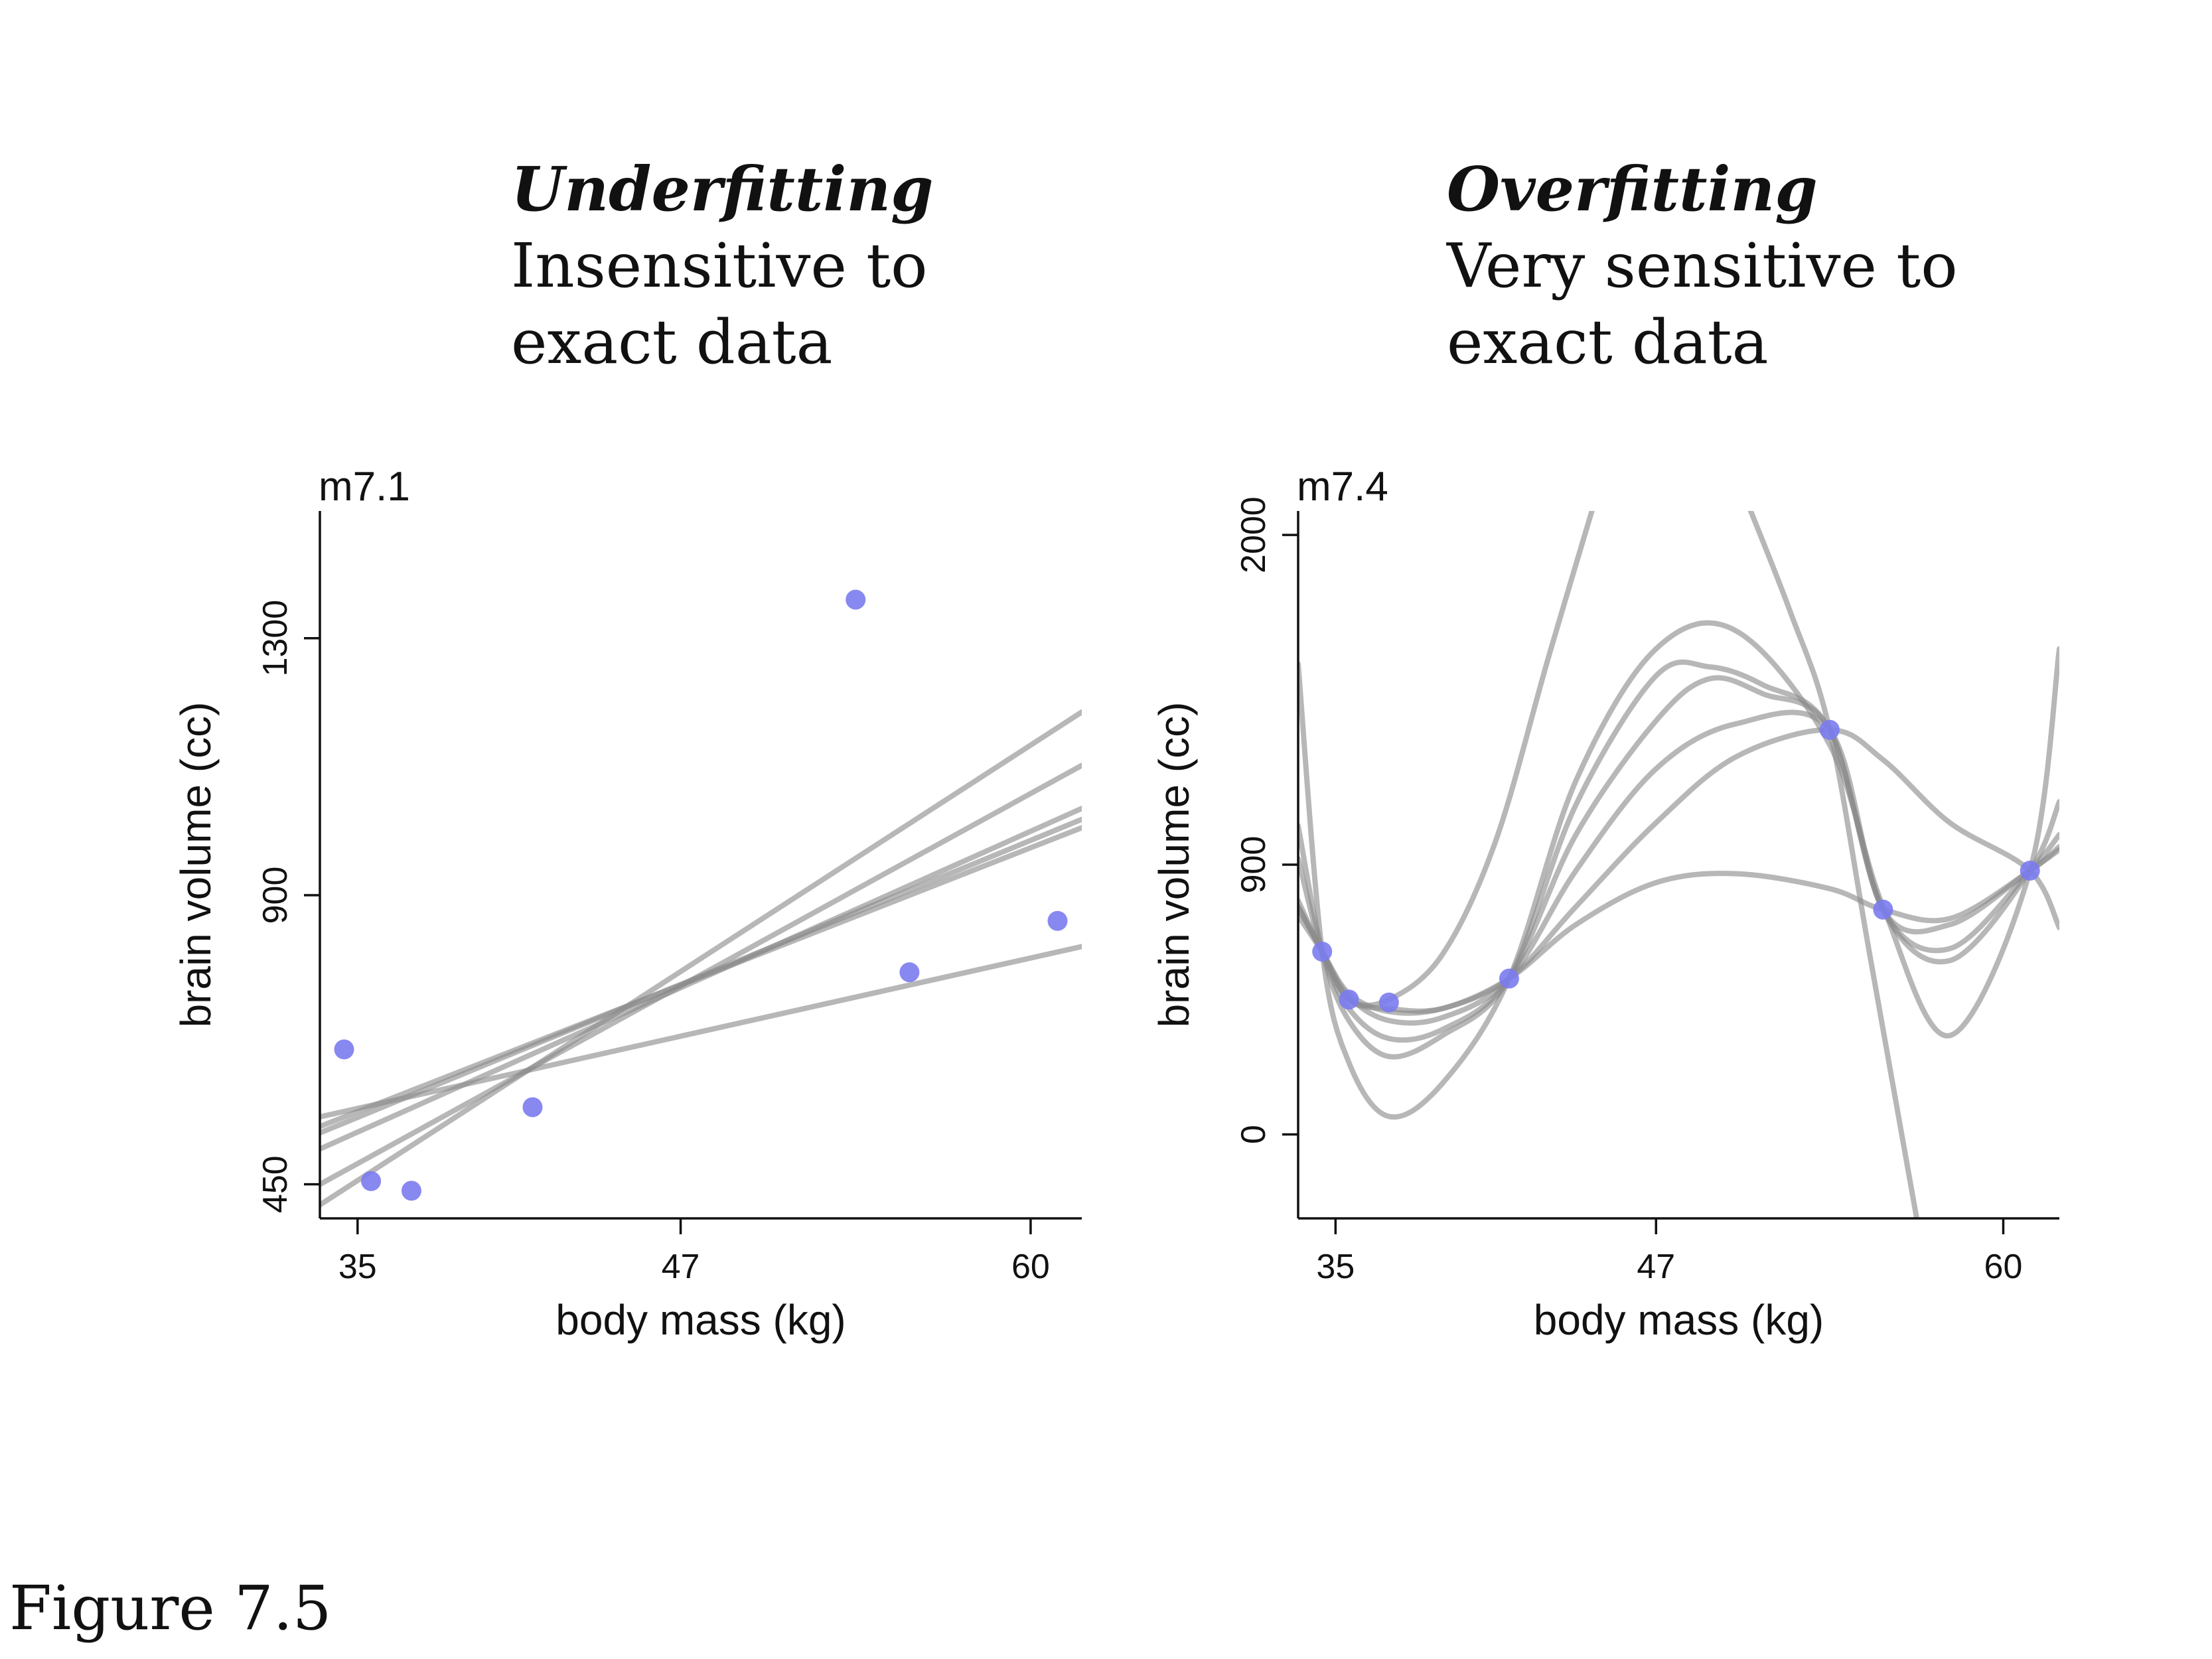  What do you see at coordinates (170, 1608) in the screenshot?
I see `figure-label: Figure 7.5` at bounding box center [170, 1608].